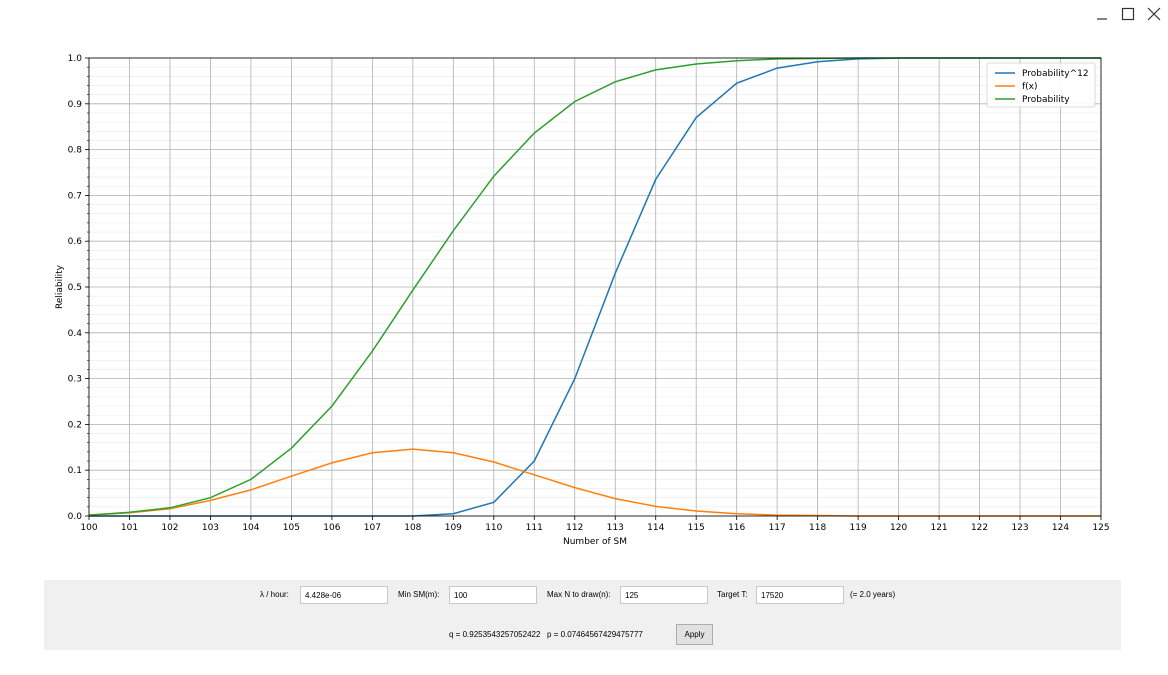 Image resolution: width=1168 pixels, height=675 pixels. What do you see at coordinates (60, 286) in the screenshot?
I see `y-axis-label: Reliability` at bounding box center [60, 286].